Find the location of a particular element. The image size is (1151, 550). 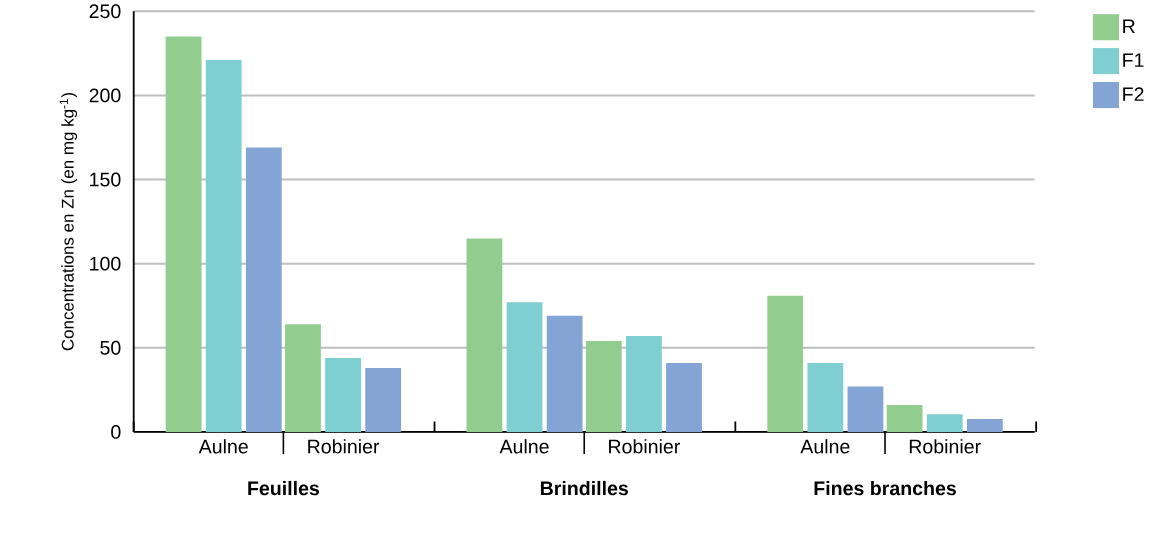

y-axis-title: Concentrations en Zn (en mg kg$^{-1}$) is located at coordinates (68, 222).